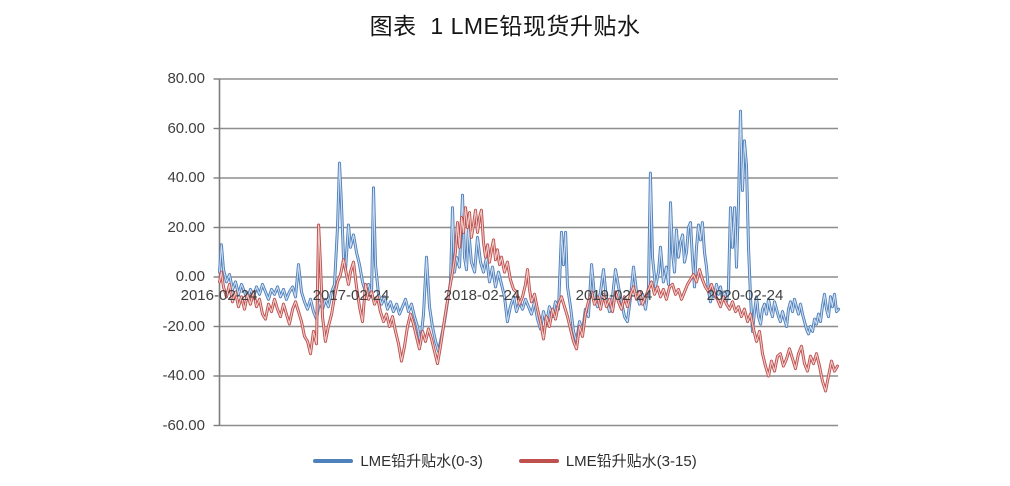 The width and height of the screenshot is (1010, 486). What do you see at coordinates (219, 295) in the screenshot?
I see `x-axis-tick-label: 2016-02-24` at bounding box center [219, 295].